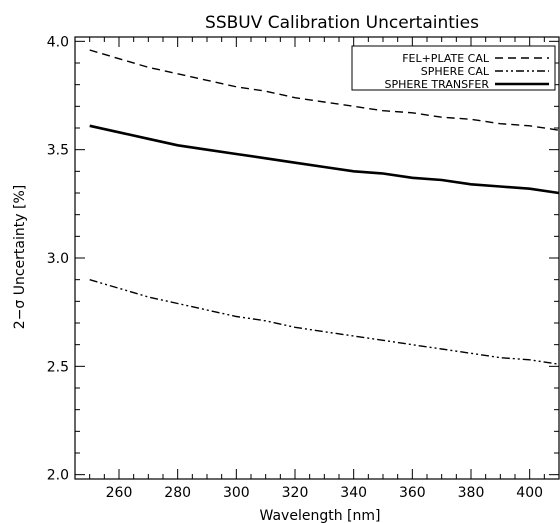 This screenshot has height=523, width=560. Describe the element at coordinates (20, 257) in the screenshot. I see `y-axis-label: 2−σ Uncertainty [%]` at that location.